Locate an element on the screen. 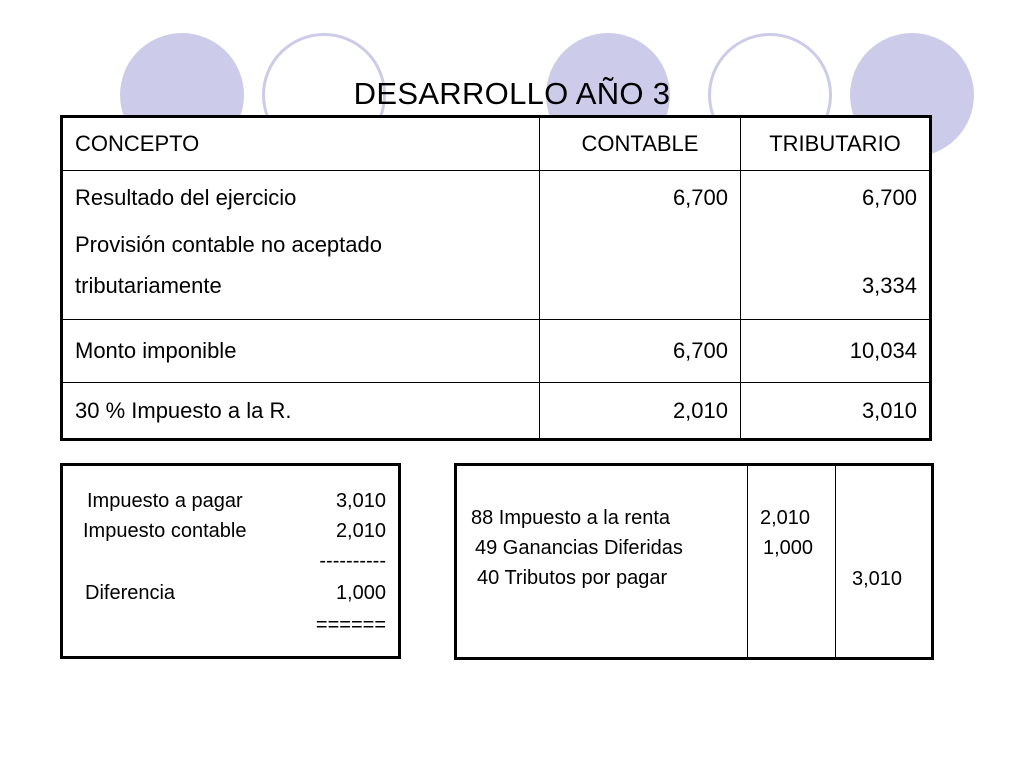  diferencia-label: Diferencia is located at coordinates (130, 593).